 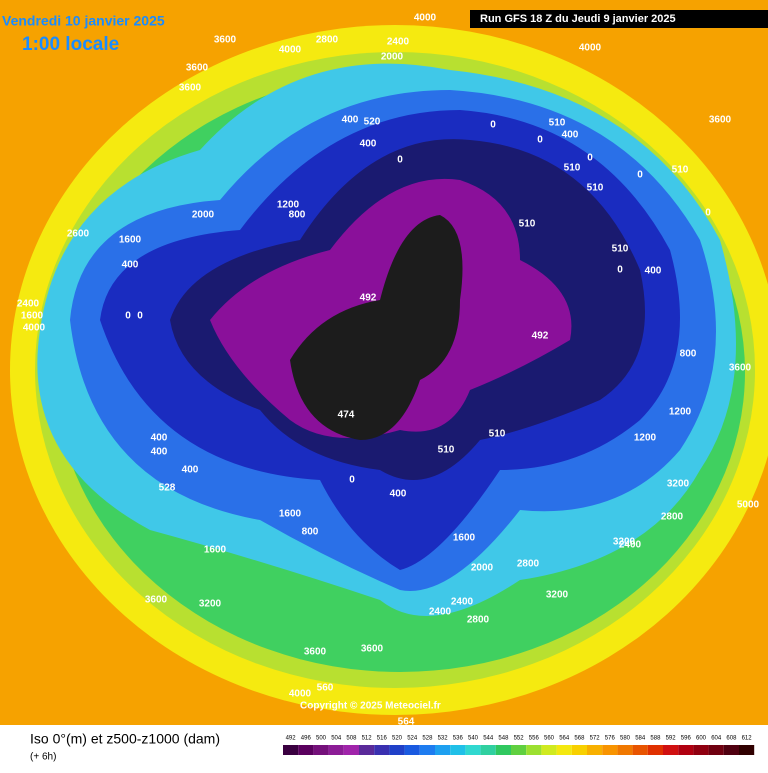 What do you see at coordinates (488, 739) in the screenshot?
I see `scale-label: 544` at bounding box center [488, 739].